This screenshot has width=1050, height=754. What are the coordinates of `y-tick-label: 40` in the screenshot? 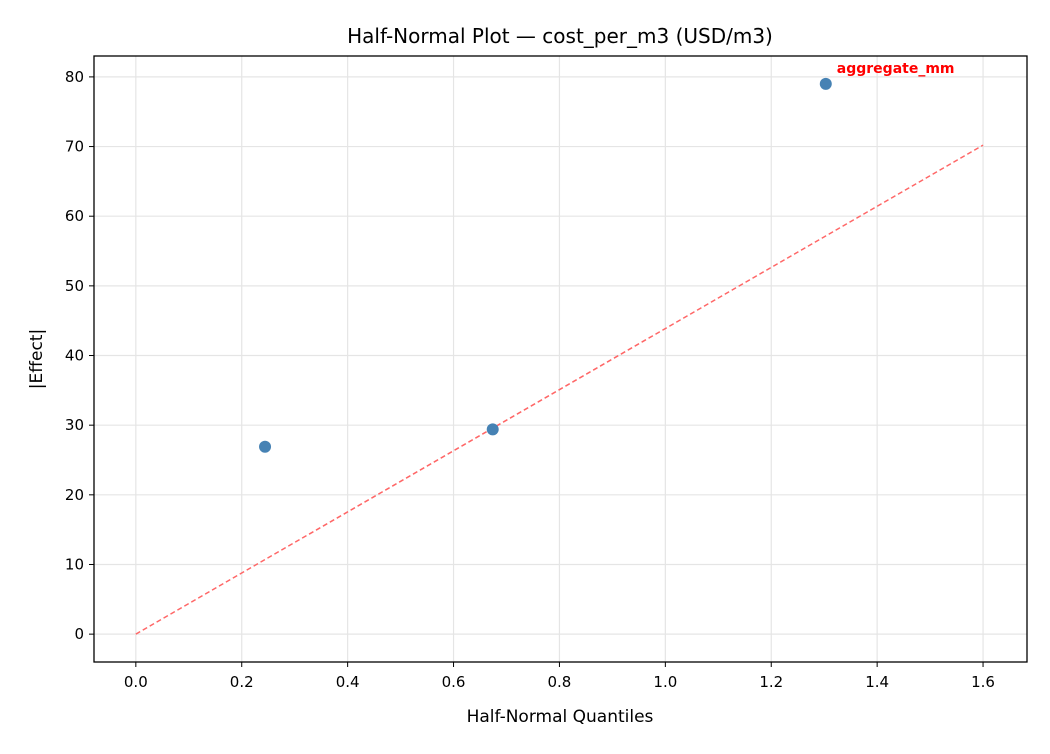 It's located at (74, 356).